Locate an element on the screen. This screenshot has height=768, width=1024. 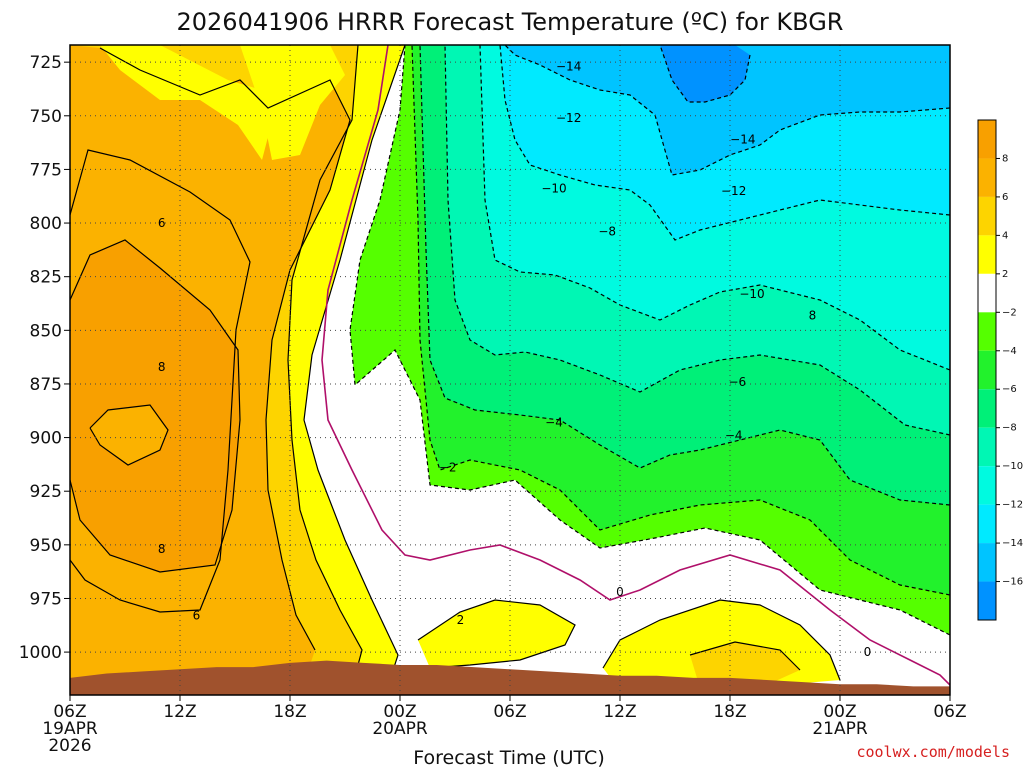
colorbar-label: 6 is located at coordinates (1005, 197).